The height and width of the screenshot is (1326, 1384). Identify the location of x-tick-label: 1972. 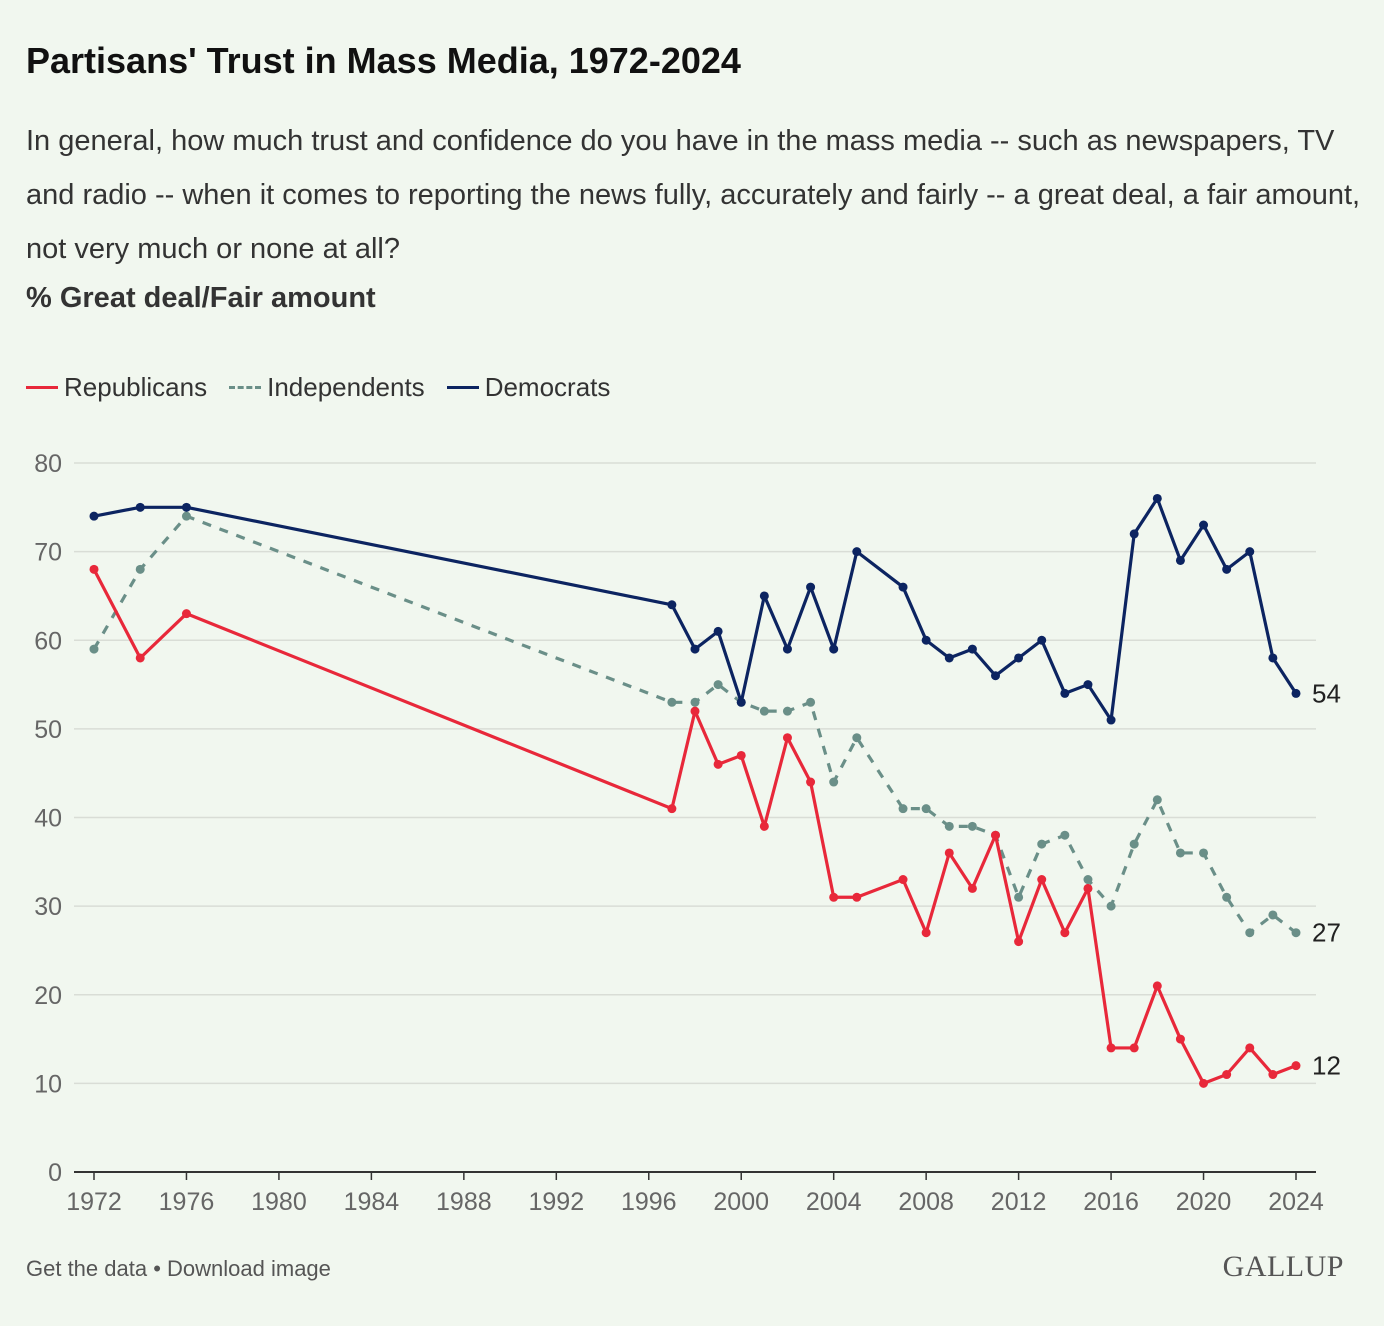
(94, 1202).